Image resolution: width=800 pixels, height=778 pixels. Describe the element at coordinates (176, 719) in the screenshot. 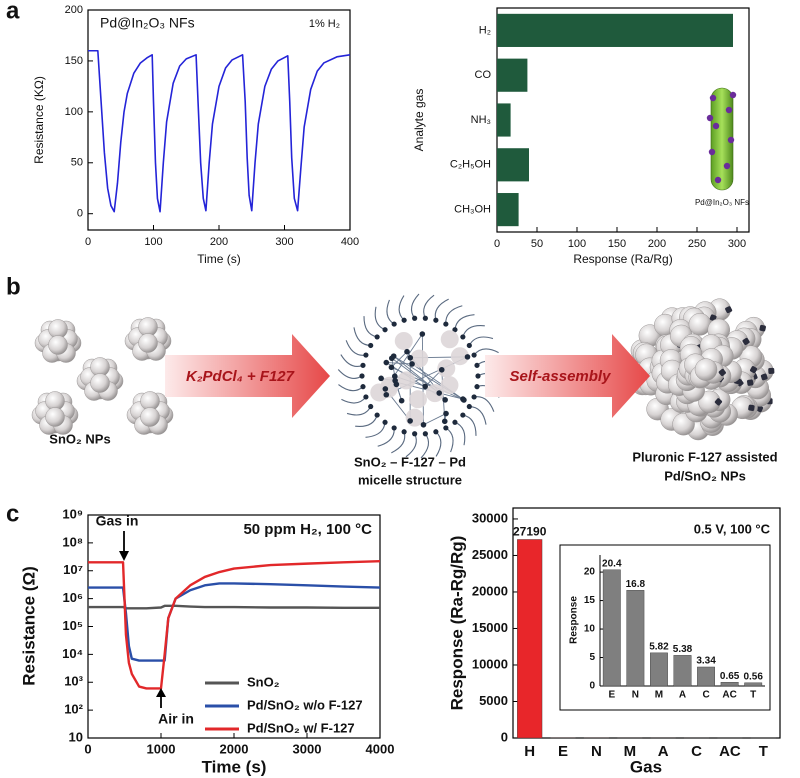

I see `annotation: Air in` at that location.